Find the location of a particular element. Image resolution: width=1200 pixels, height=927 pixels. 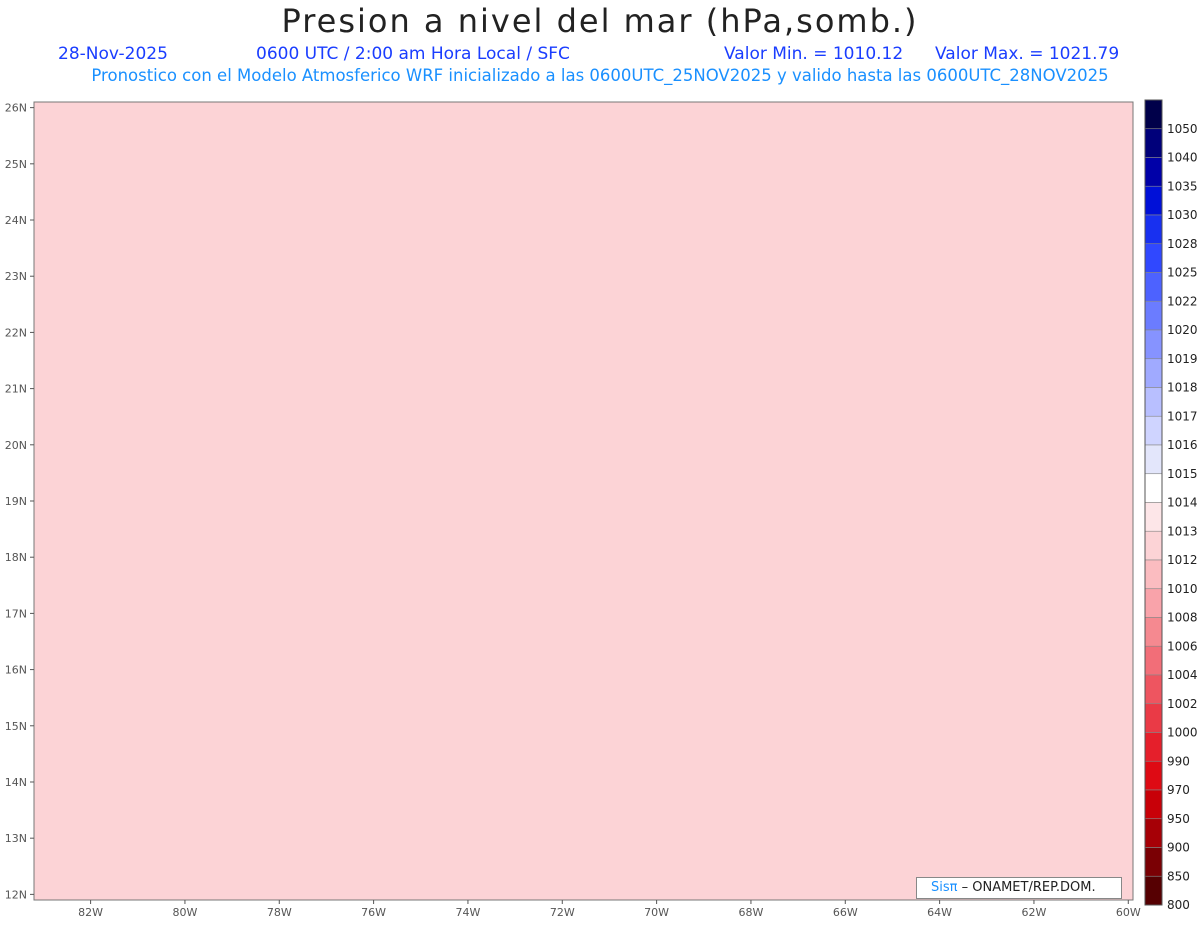

lat-label-14N: 14N is located at coordinates (16, 782).